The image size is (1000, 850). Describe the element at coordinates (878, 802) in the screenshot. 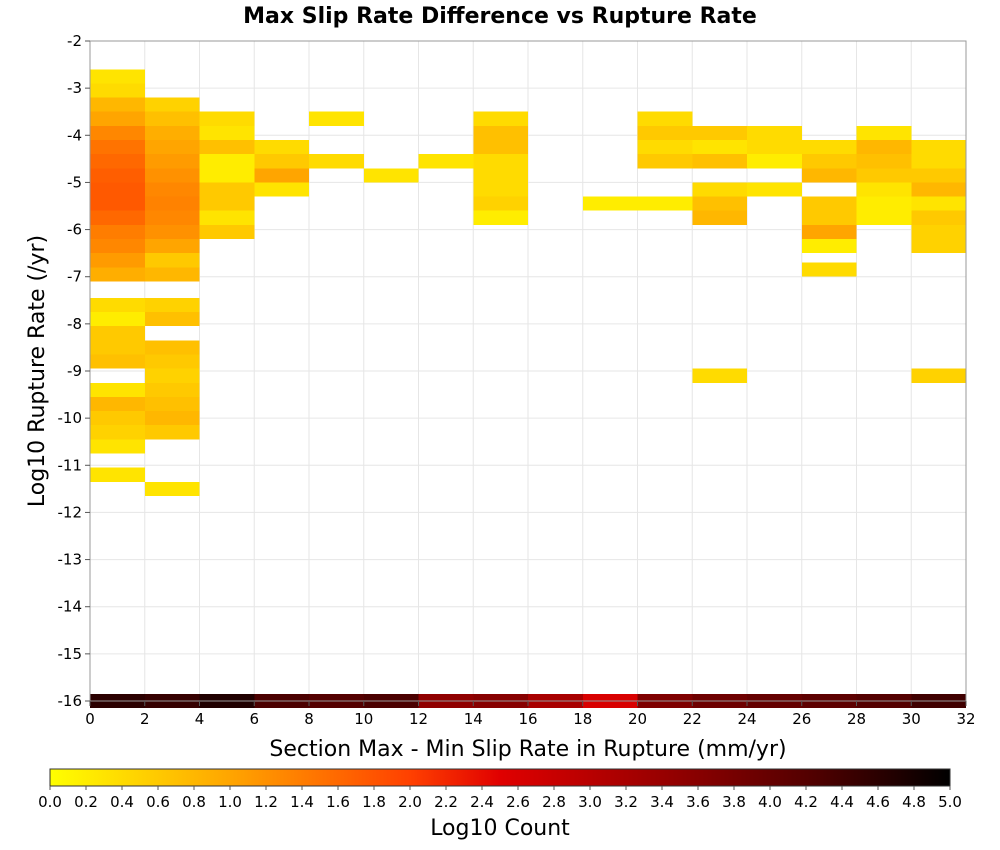

I see `colorbar-tick-label: 4.6` at that location.